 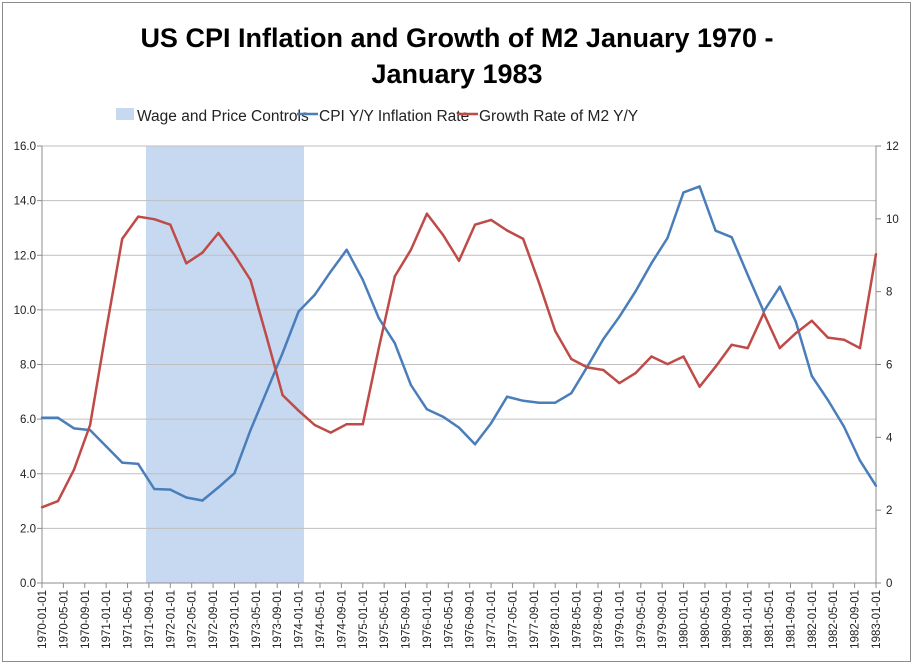 What do you see at coordinates (727, 619) in the screenshot?
I see `x-axis-tick-label: 1980-09-01` at bounding box center [727, 619].